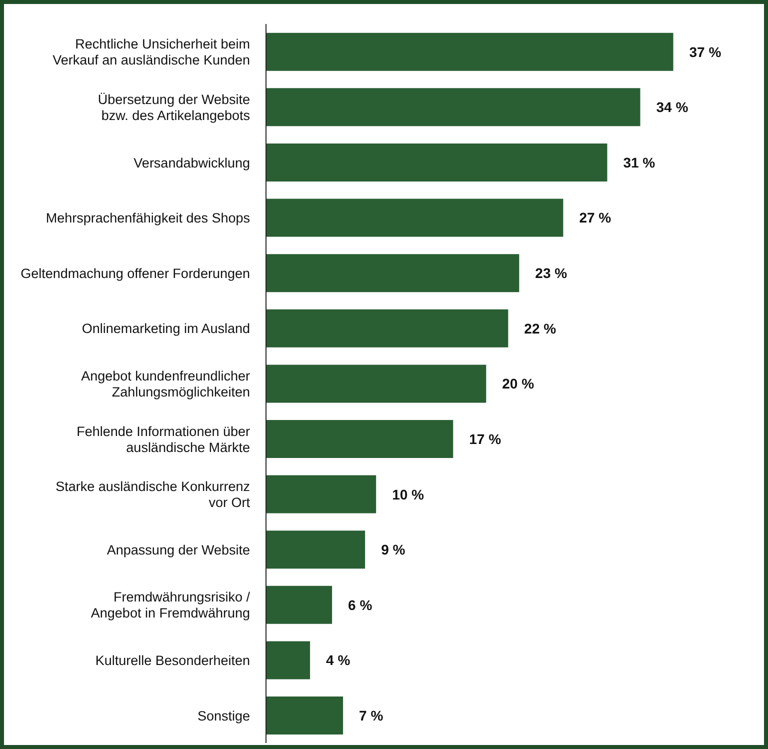 The height and width of the screenshot is (749, 768). Describe the element at coordinates (672, 107) in the screenshot. I see `data-label: 34 %` at that location.